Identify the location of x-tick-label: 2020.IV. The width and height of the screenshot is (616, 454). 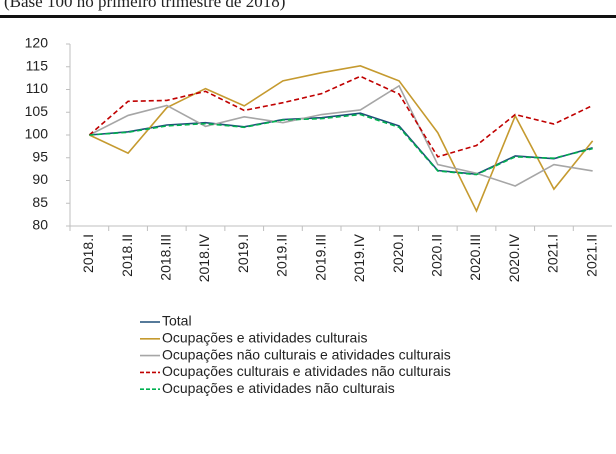
(514, 257).